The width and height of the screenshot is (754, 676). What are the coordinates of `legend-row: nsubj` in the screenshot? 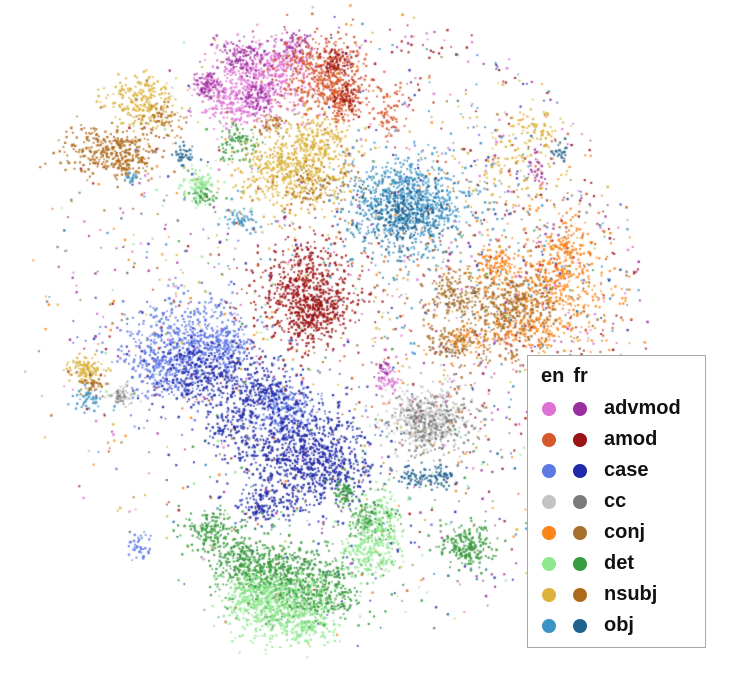 It's located at (616, 594).